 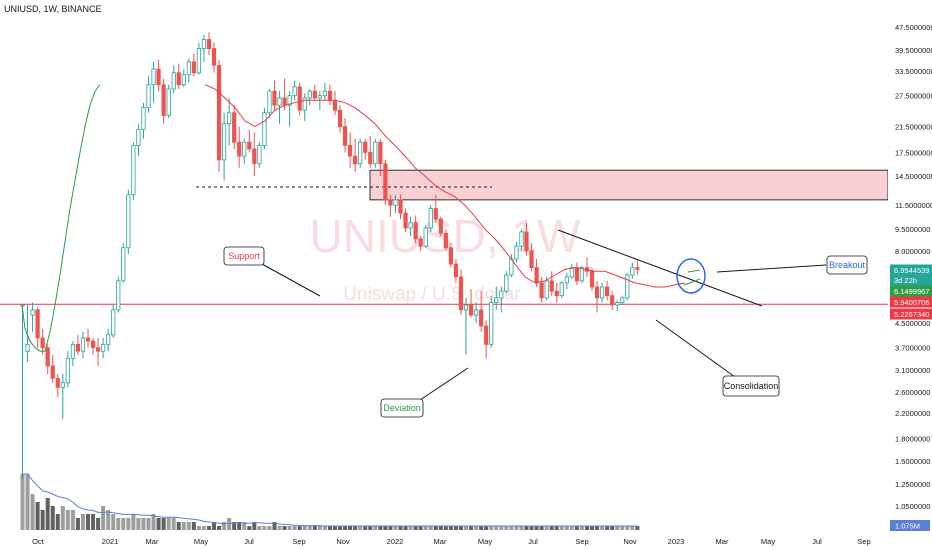 What do you see at coordinates (912, 413) in the screenshot?
I see `price-tick: 2.2000000` at bounding box center [912, 413].